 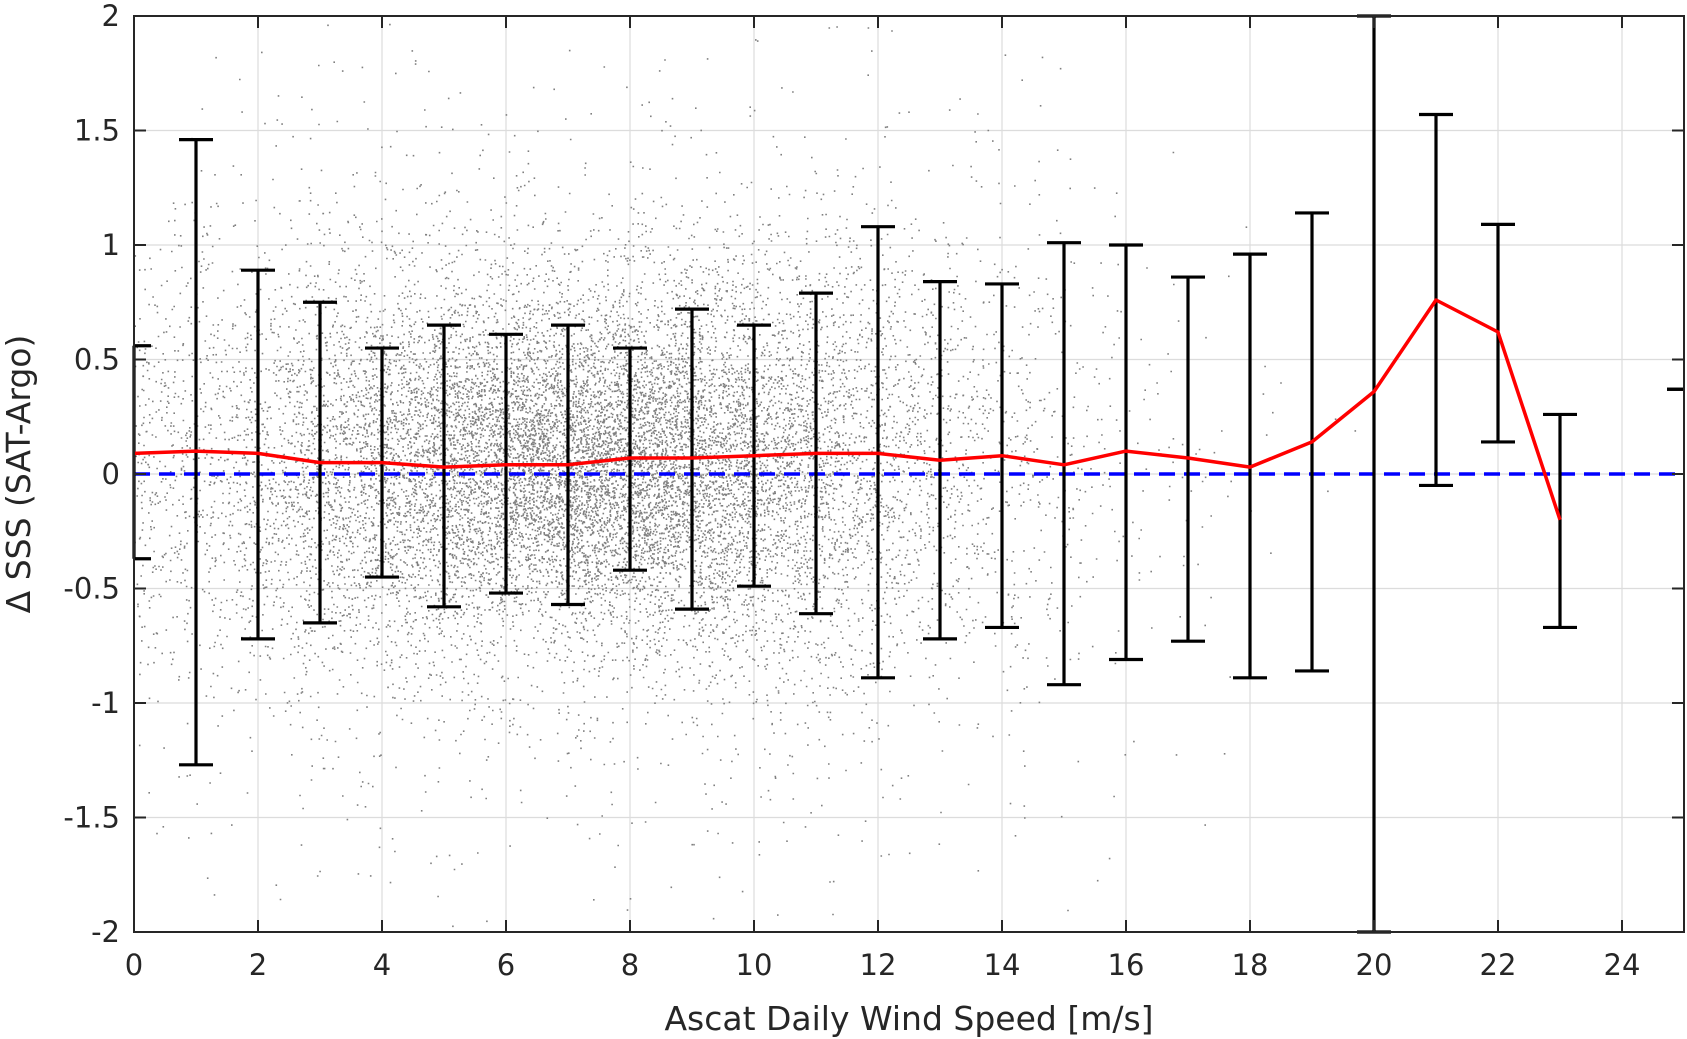 I want to click on x-tick-label: 12, so click(x=878, y=965).